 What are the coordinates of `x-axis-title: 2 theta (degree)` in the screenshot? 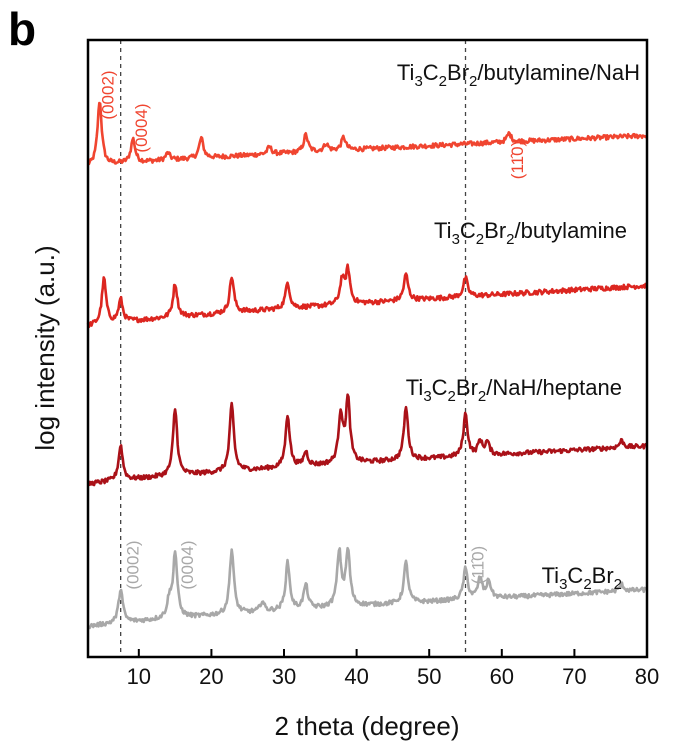 It's located at (366, 726).